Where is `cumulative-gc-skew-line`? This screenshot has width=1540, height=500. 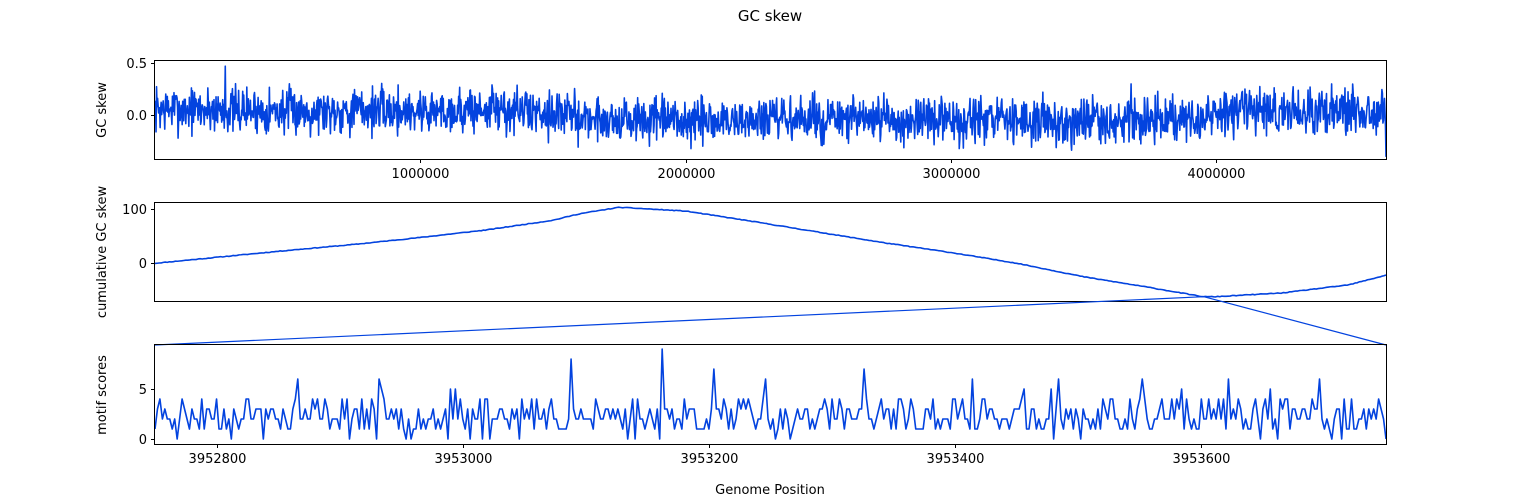 cumulative-gc-skew-line is located at coordinates (770, 252).